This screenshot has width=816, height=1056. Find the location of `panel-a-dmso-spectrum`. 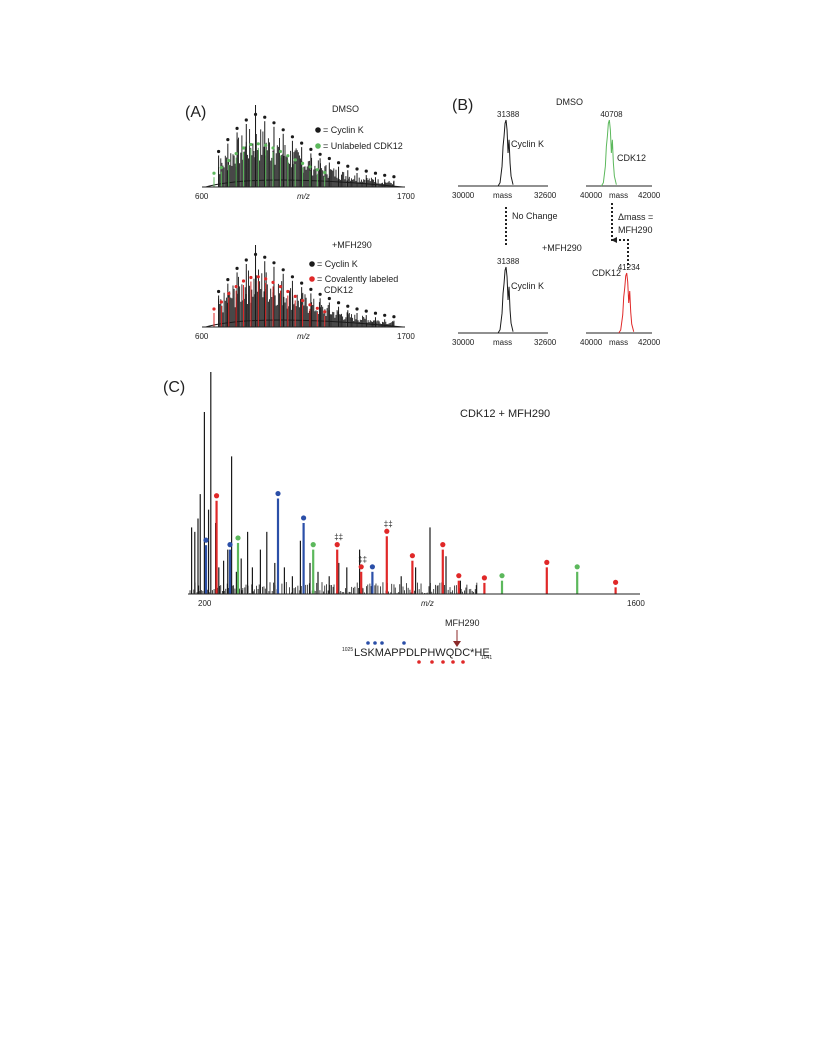

panel-a-dmso-spectrum is located at coordinates (304, 146).